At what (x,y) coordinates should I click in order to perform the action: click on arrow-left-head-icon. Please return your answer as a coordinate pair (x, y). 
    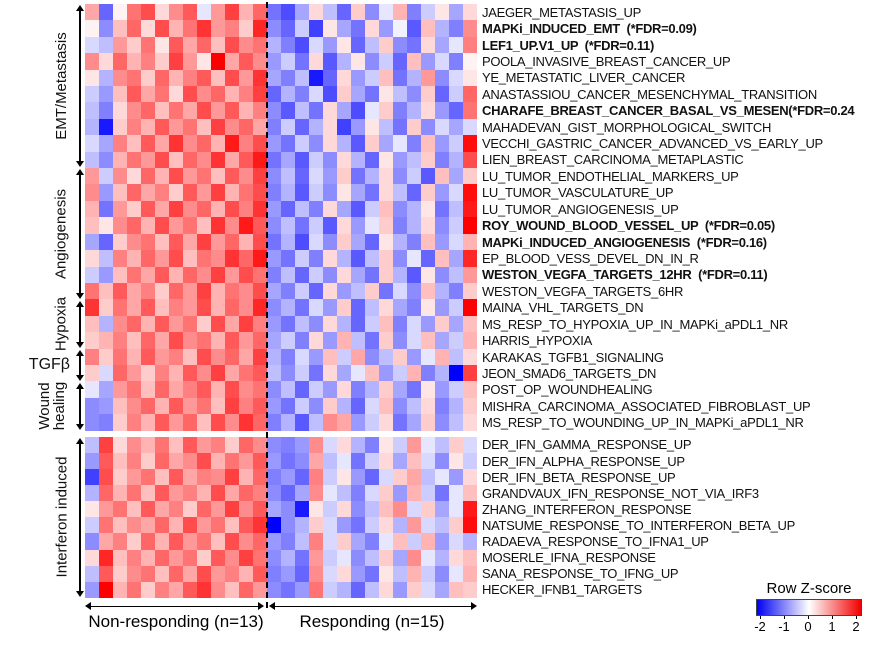
    Looking at the image, I should click on (272, 605).